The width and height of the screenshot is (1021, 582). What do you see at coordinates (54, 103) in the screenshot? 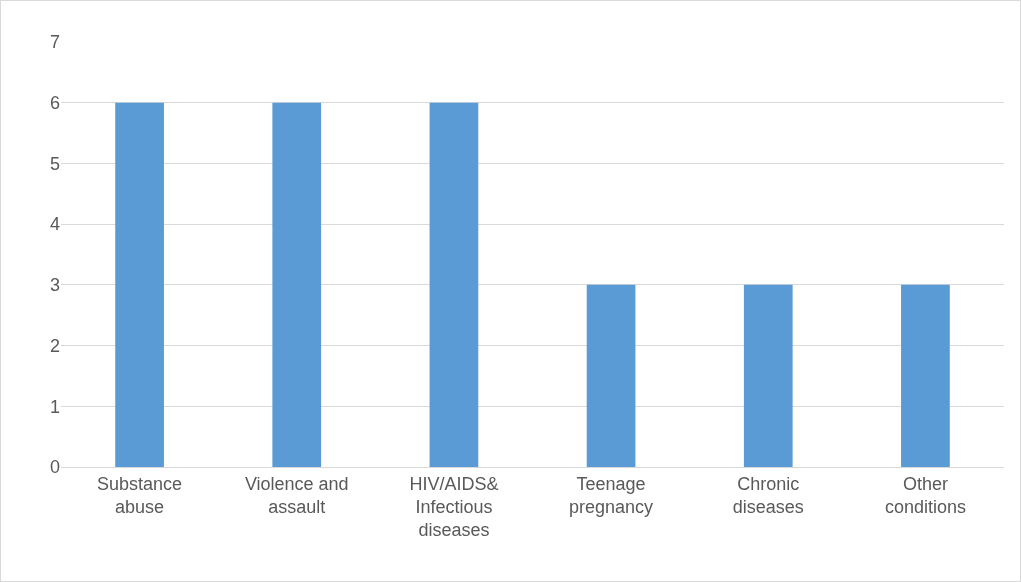
I see `y-tick-label: 6` at bounding box center [54, 103].